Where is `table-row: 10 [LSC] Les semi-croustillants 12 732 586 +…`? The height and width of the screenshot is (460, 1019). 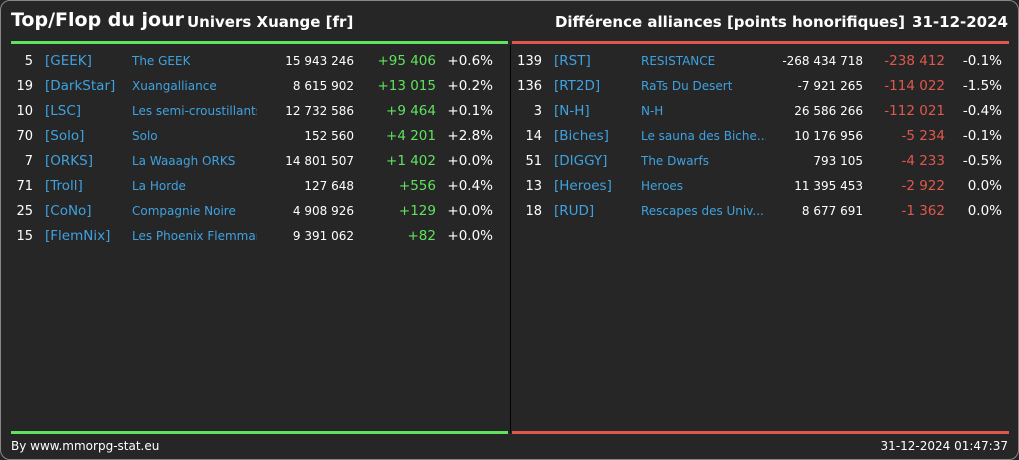 table-row: 10 [LSC] Les semi-croustillants 12 732 586 +… is located at coordinates (255, 111).